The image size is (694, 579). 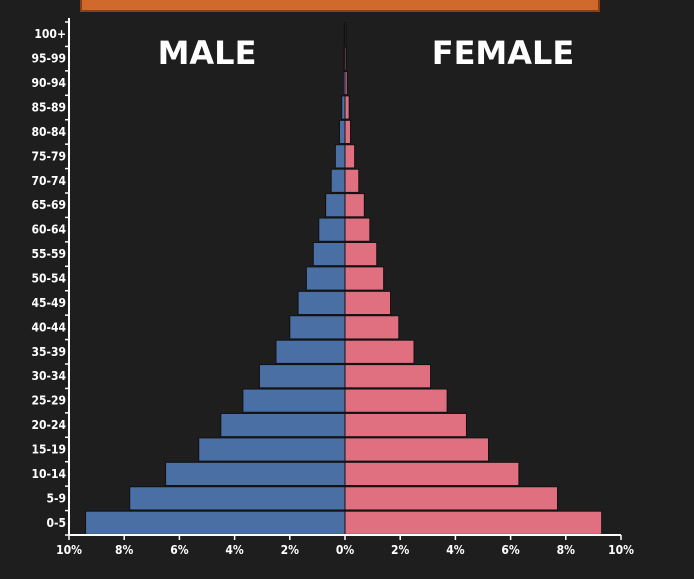 What do you see at coordinates (48, 230) in the screenshot?
I see `age-label-60-64: 60-64` at bounding box center [48, 230].